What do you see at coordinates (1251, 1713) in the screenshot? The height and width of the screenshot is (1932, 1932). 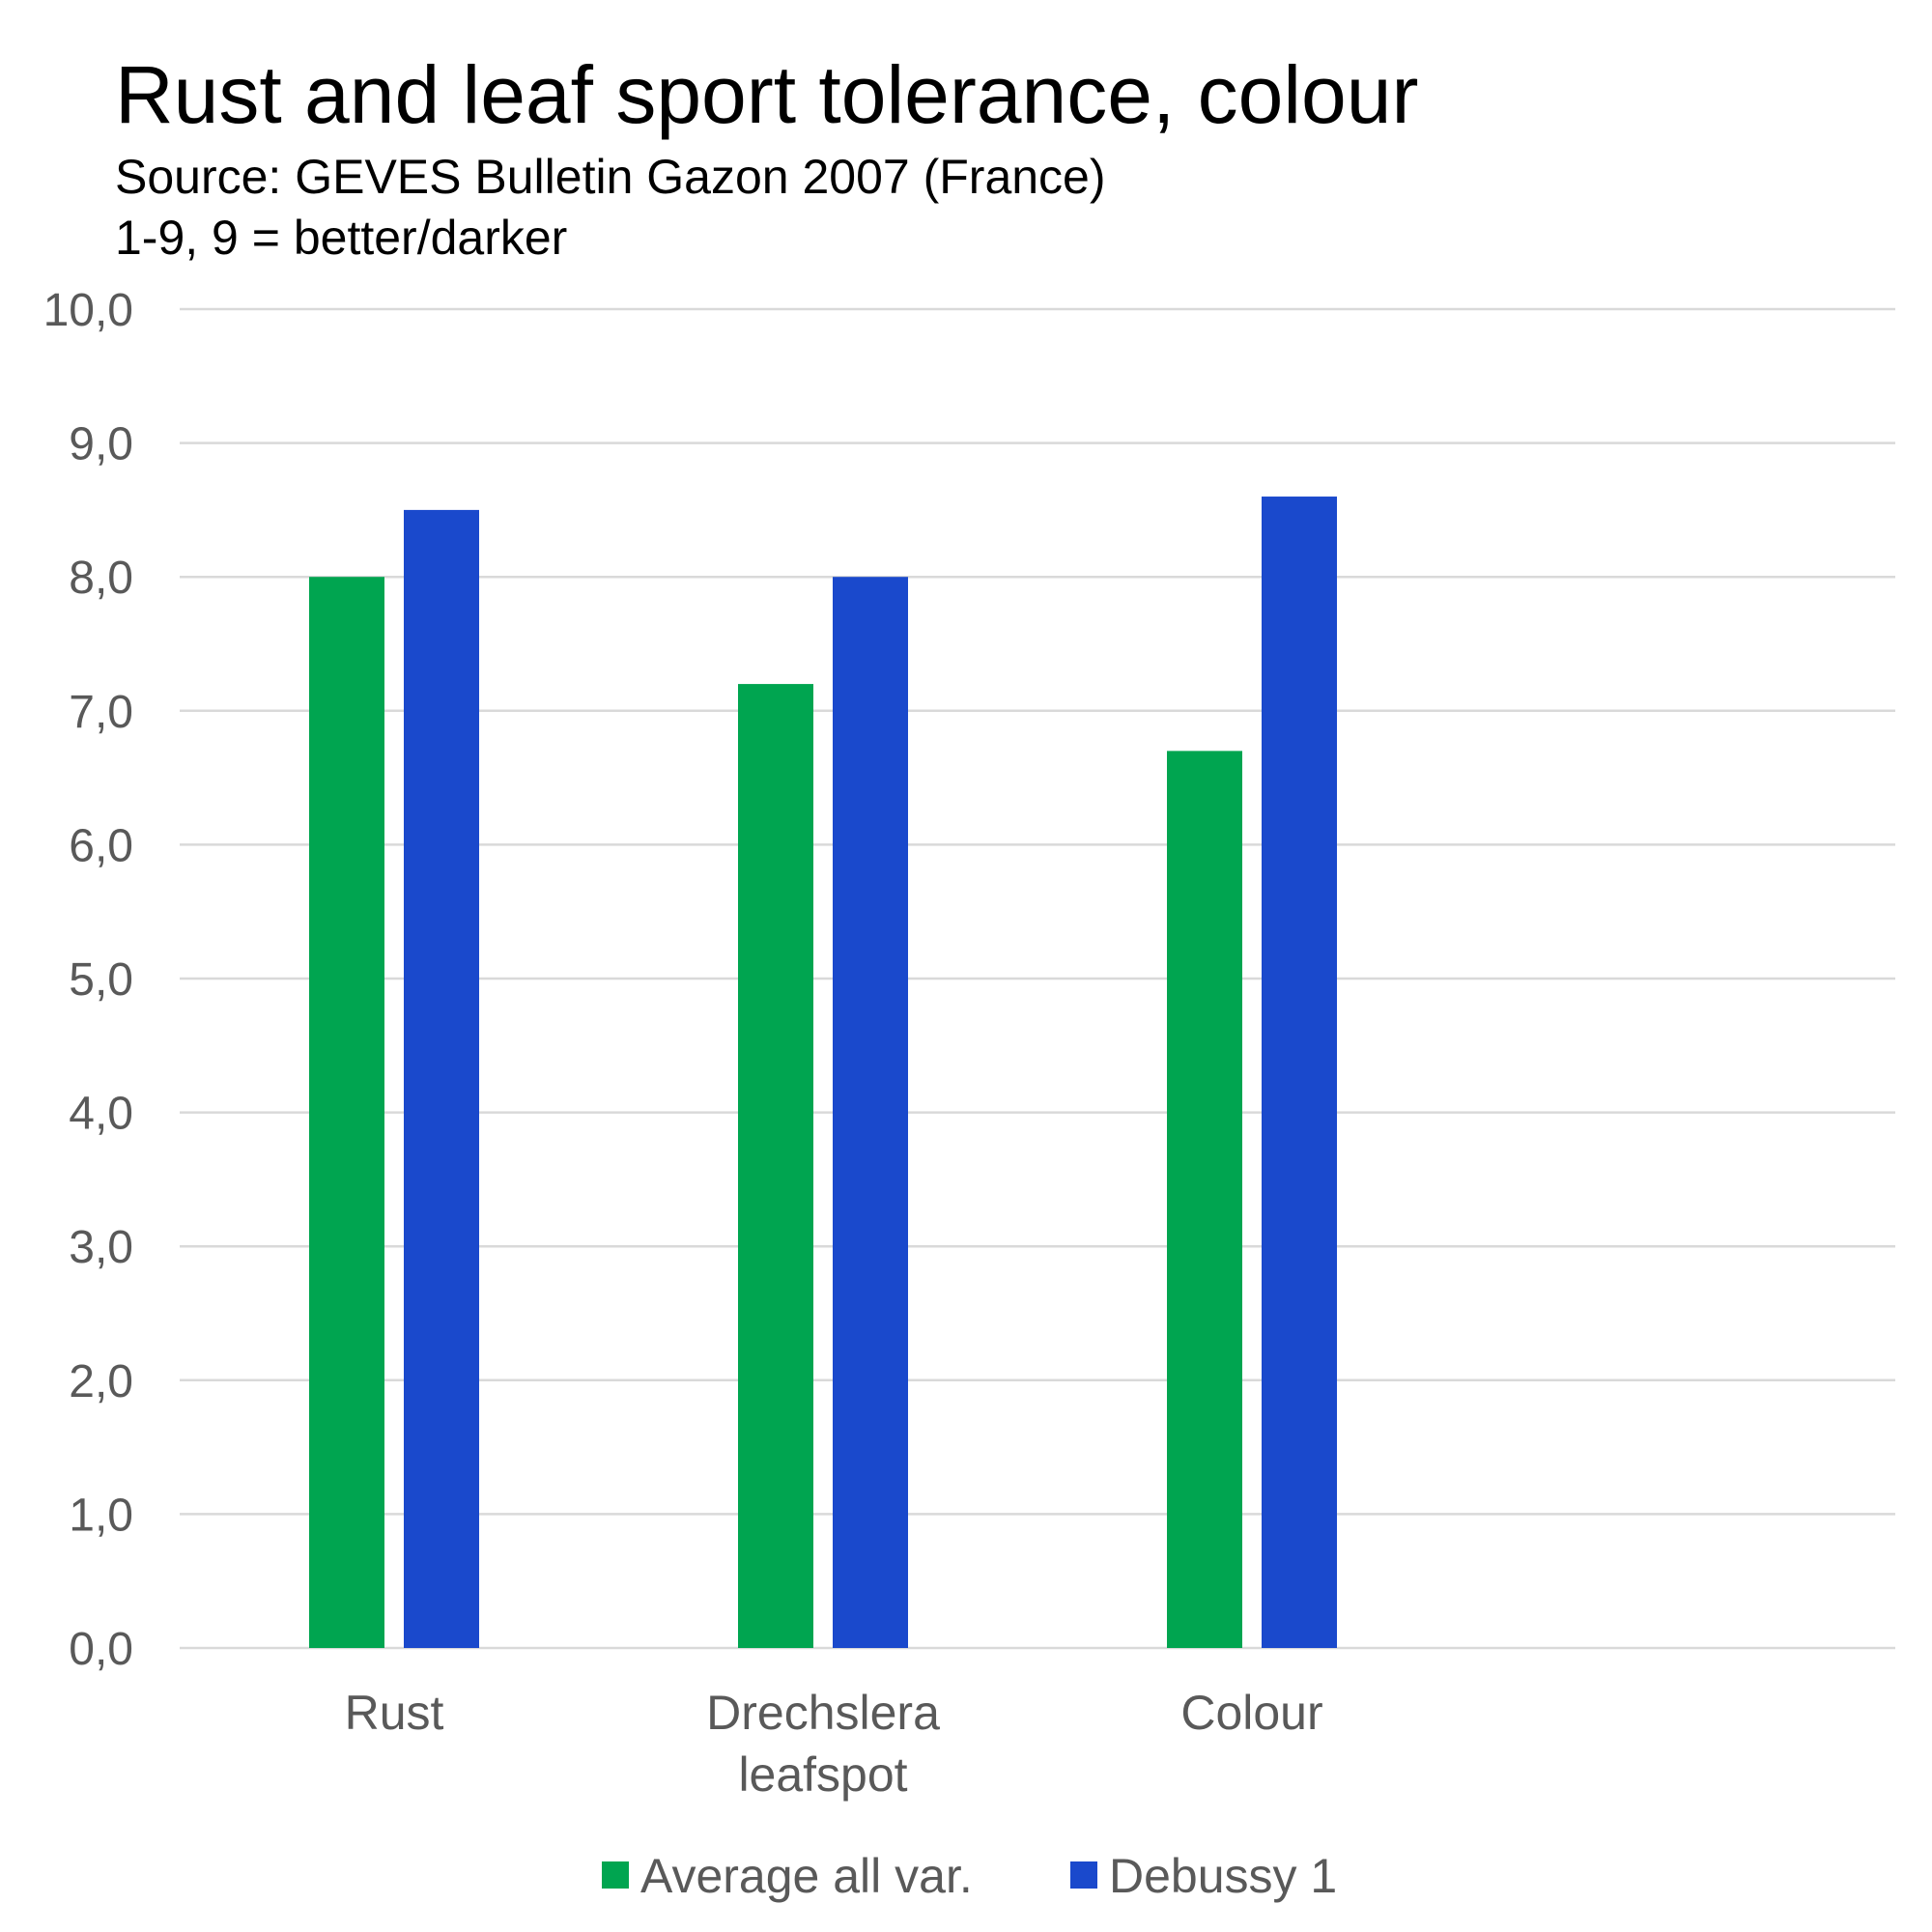 I see `x-category-label: Colour` at bounding box center [1251, 1713].